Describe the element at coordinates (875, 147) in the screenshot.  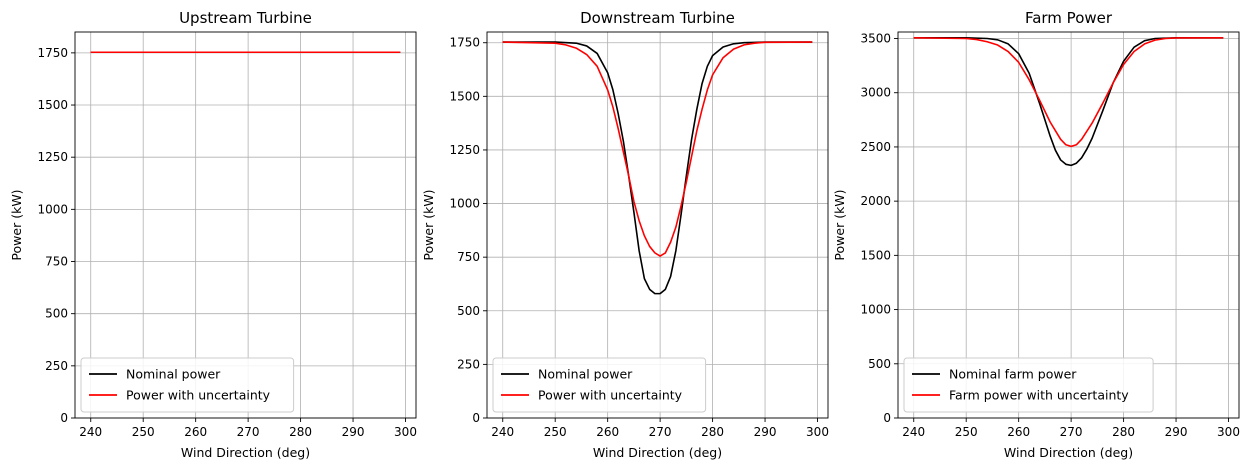
I see `y-tick-label: 2500` at that location.